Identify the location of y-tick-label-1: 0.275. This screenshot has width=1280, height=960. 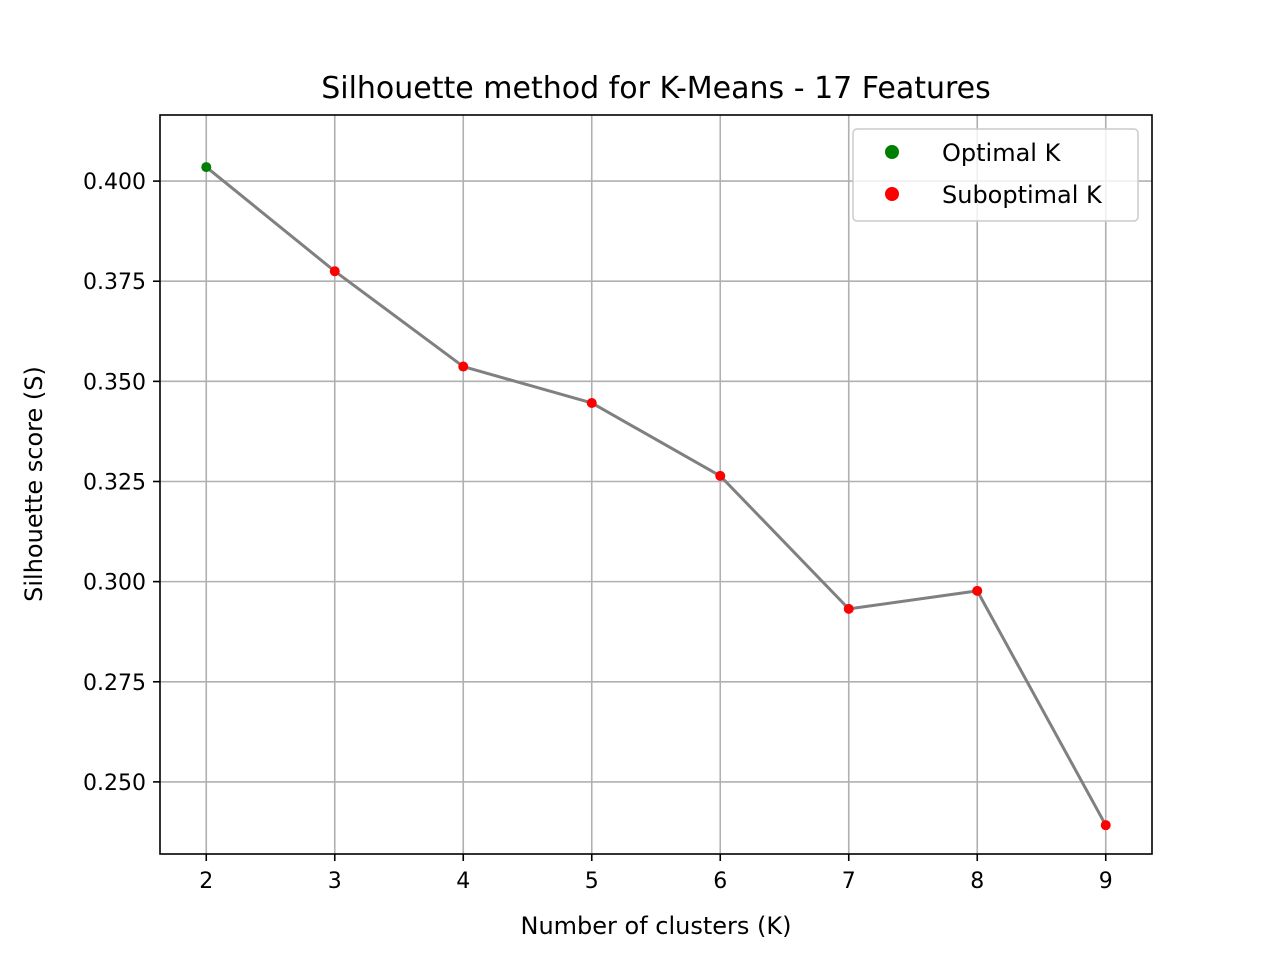
(114, 683).